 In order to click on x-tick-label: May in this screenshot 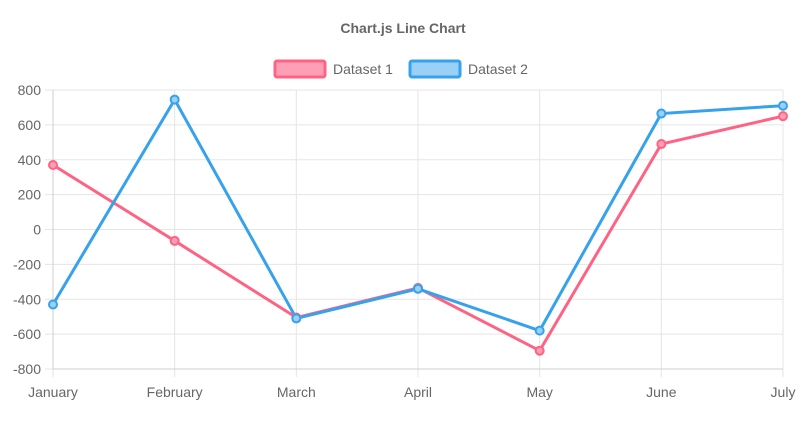, I will do `click(539, 392)`.